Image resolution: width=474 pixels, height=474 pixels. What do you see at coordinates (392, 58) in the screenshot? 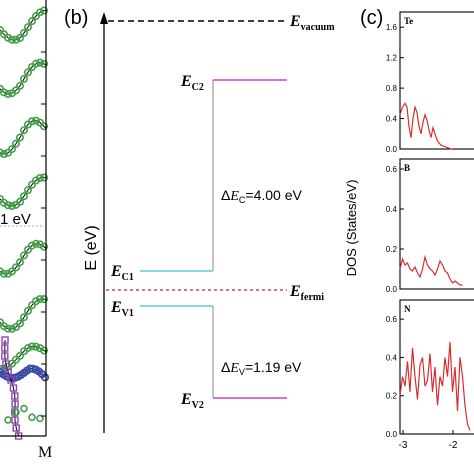
I see `y-tick-label: 1.2` at bounding box center [392, 58].